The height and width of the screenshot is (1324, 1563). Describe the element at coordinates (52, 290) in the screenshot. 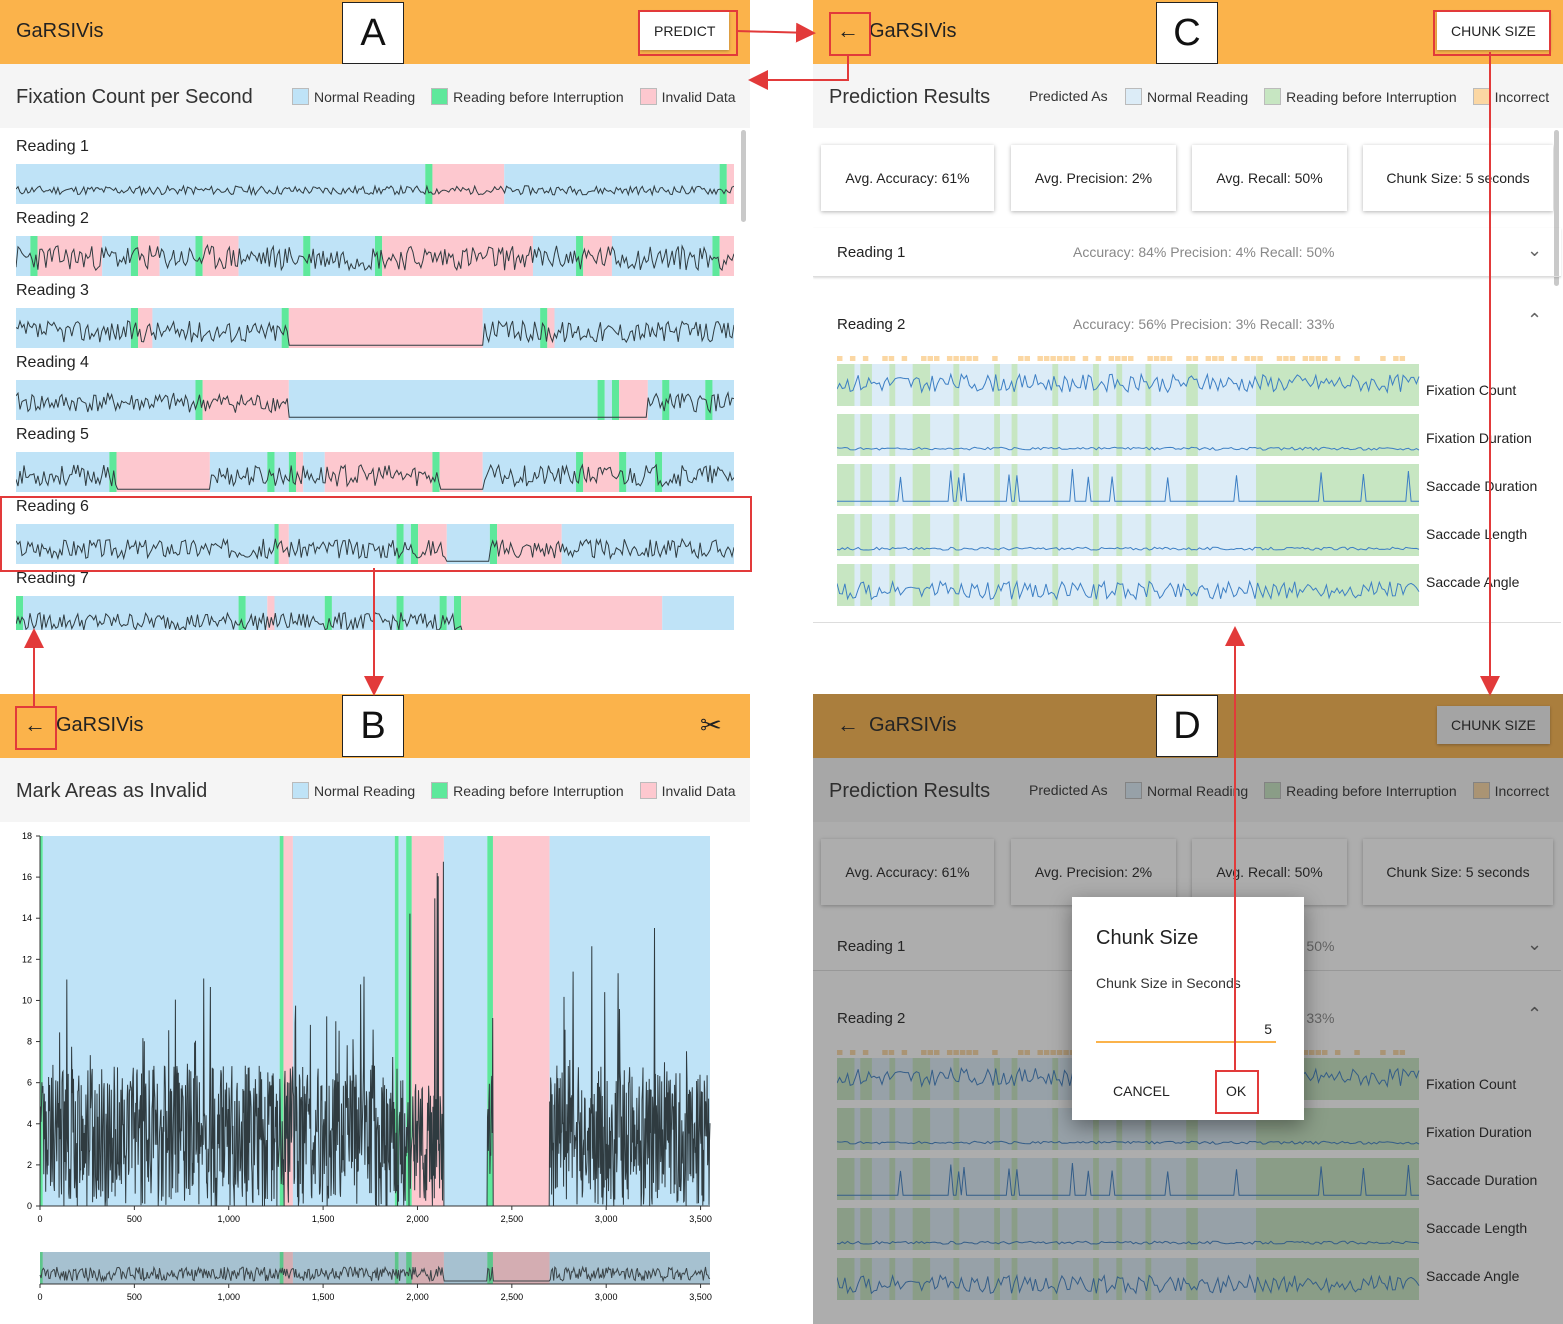

I see `reading-label: Reading 3` at that location.